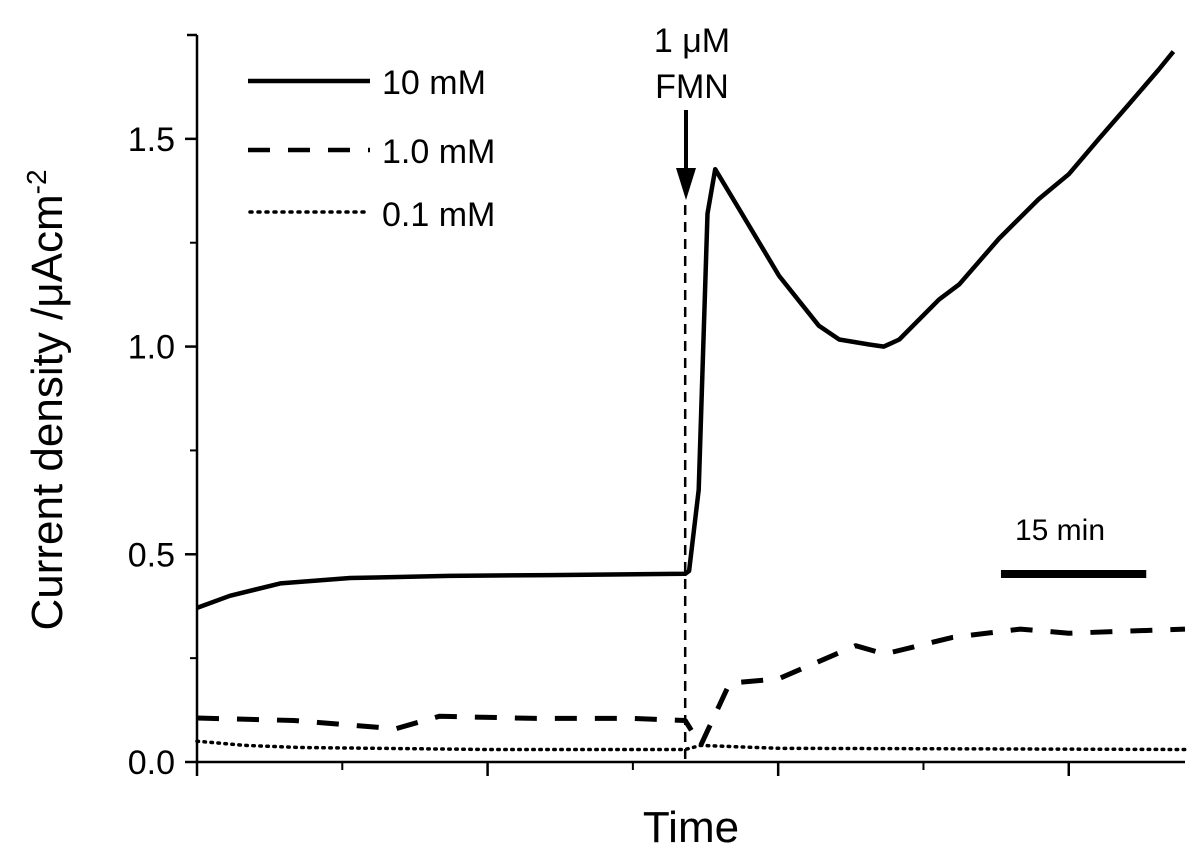 Image resolution: width=1200 pixels, height=863 pixels. What do you see at coordinates (692, 87) in the screenshot?
I see `annotation-line2: FMN` at bounding box center [692, 87].